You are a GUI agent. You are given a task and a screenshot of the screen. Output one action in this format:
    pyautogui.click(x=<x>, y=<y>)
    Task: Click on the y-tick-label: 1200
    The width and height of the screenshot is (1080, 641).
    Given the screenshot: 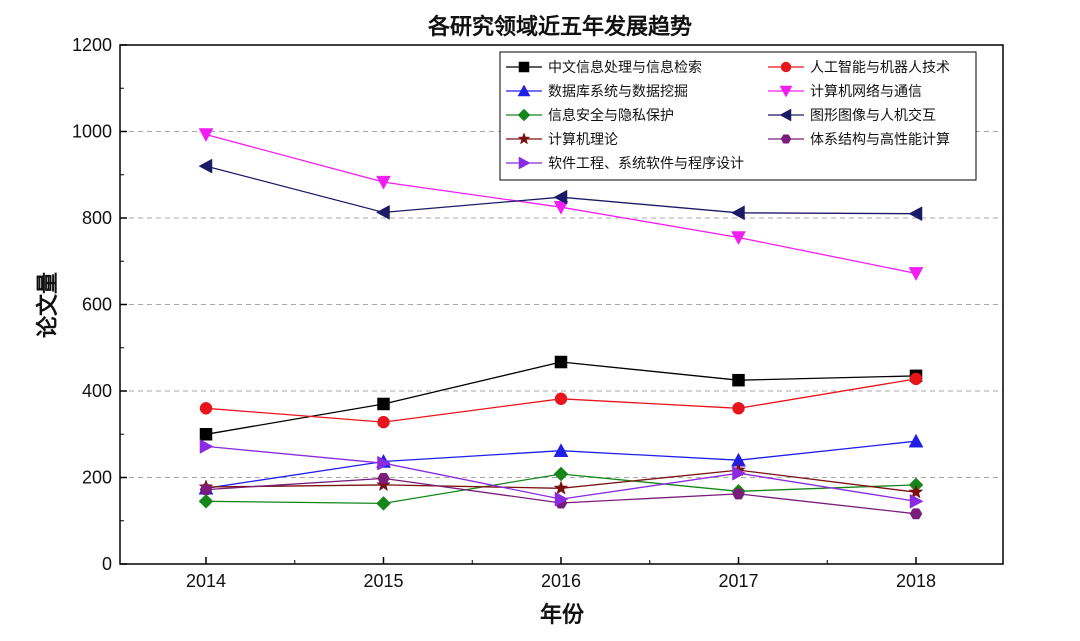 What is the action you would take?
    pyautogui.click(x=92, y=45)
    